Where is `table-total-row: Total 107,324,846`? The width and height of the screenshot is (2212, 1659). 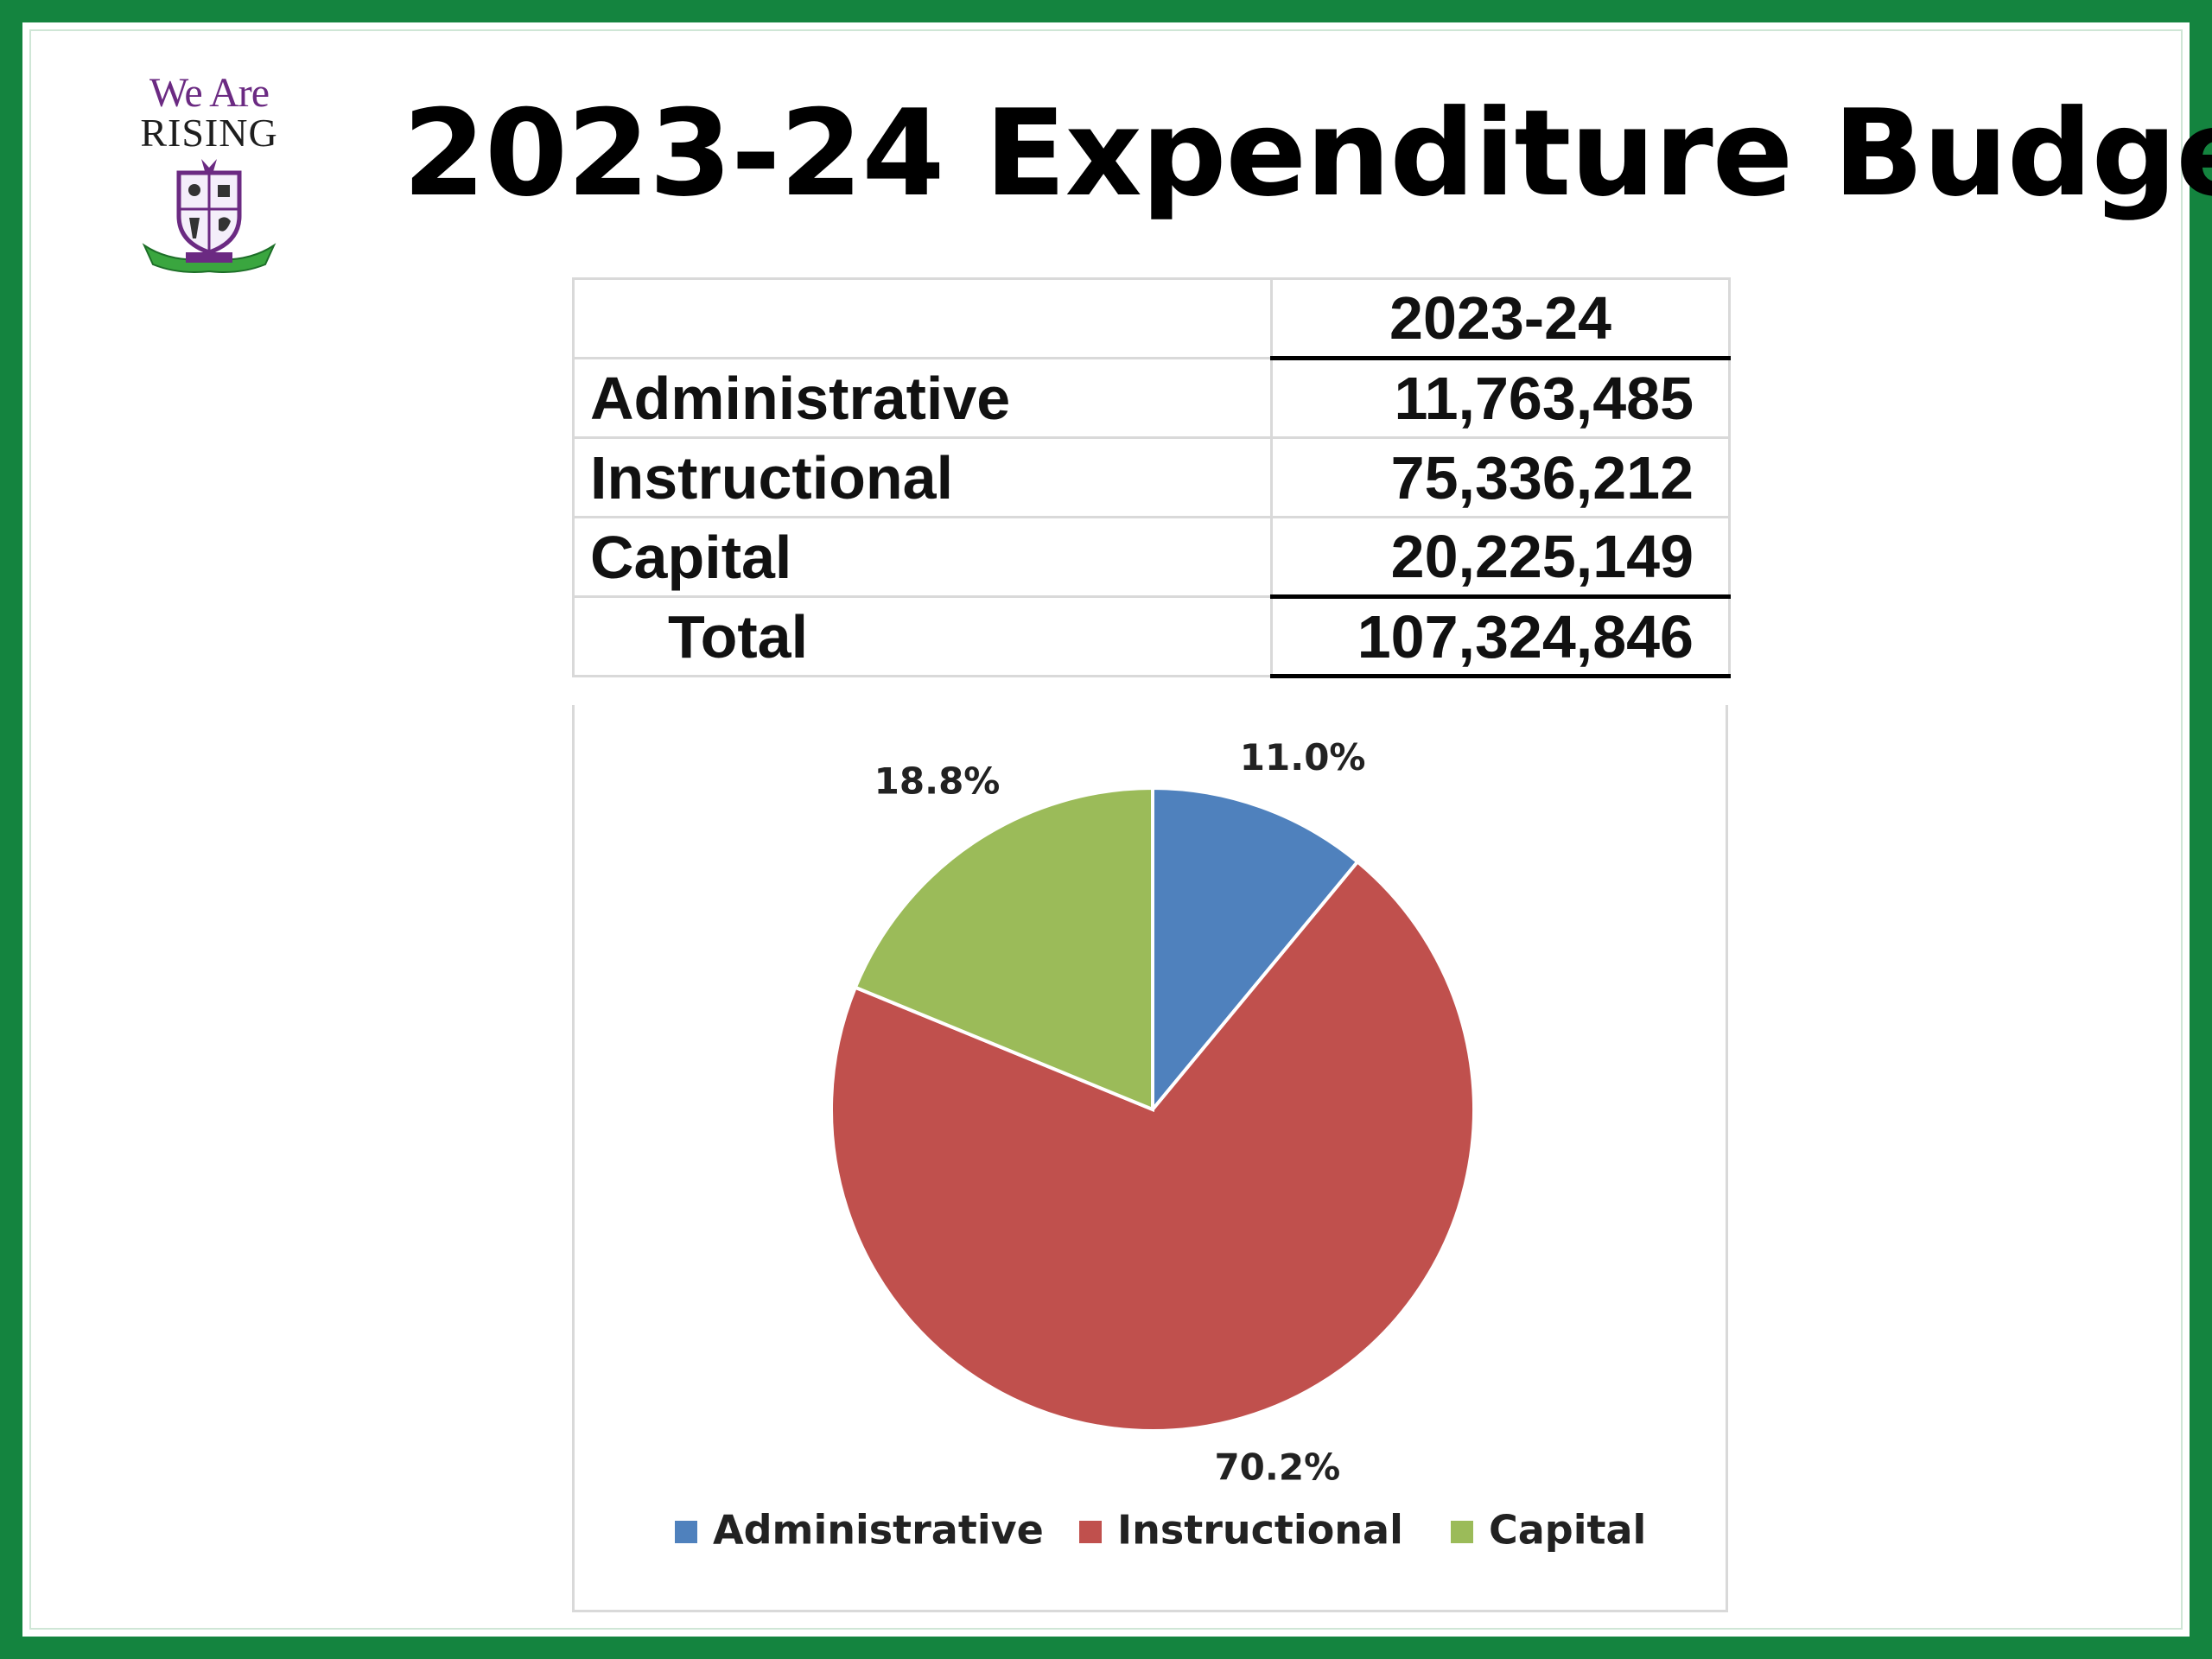
table-total-row: Total 107,324,846 is located at coordinates (1151, 636).